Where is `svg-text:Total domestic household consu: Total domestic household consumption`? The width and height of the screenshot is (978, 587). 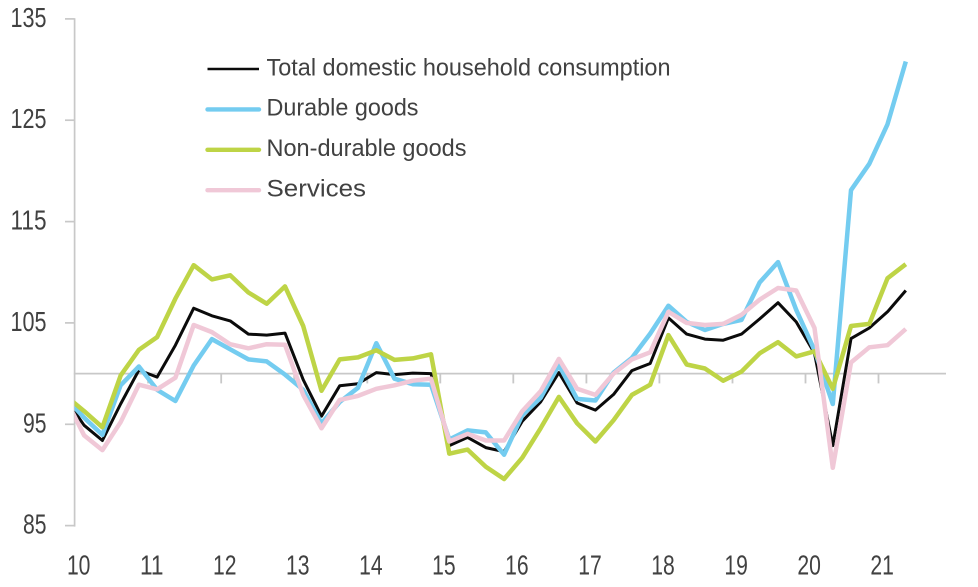 svg-text:Total domestic household consu: Total domestic household consumption is located at coordinates (469, 67).